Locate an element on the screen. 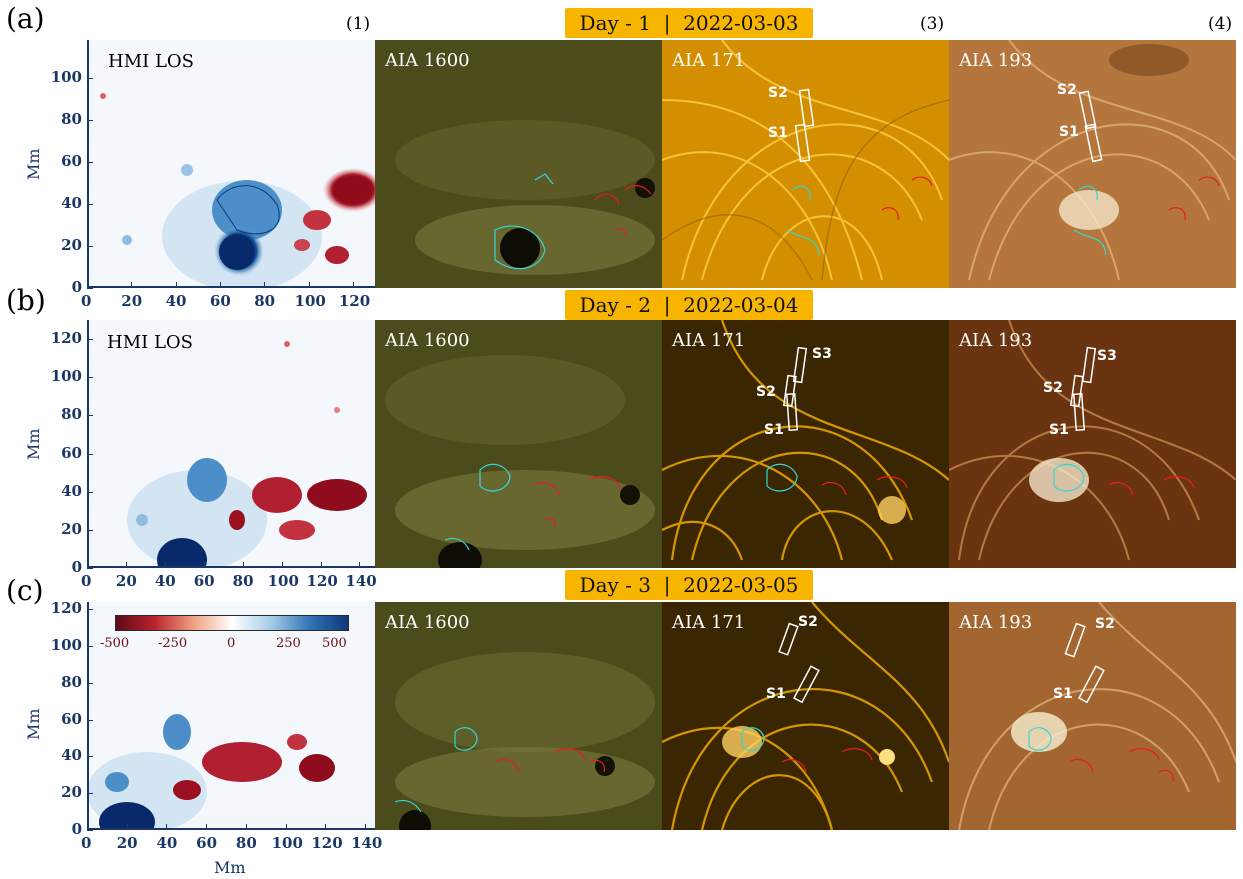  slit-label-c171-1: S1 is located at coordinates (776, 694).